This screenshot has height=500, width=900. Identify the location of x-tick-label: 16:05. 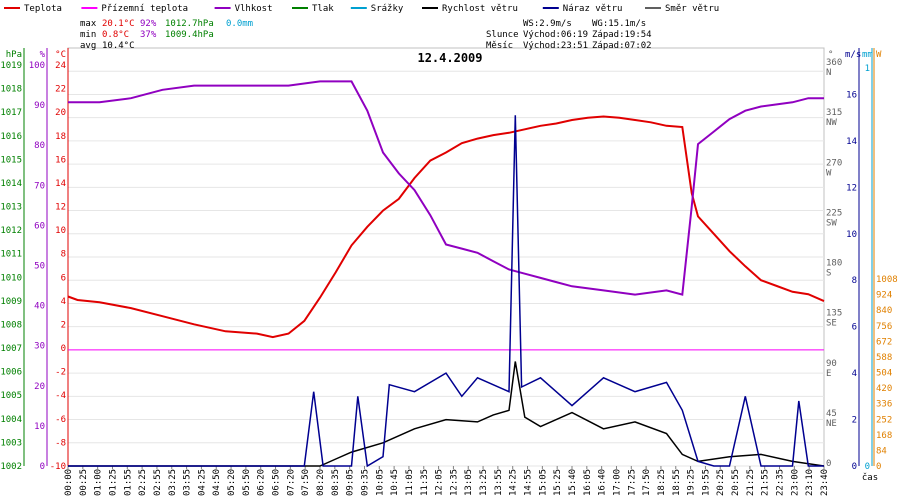
(588, 482).